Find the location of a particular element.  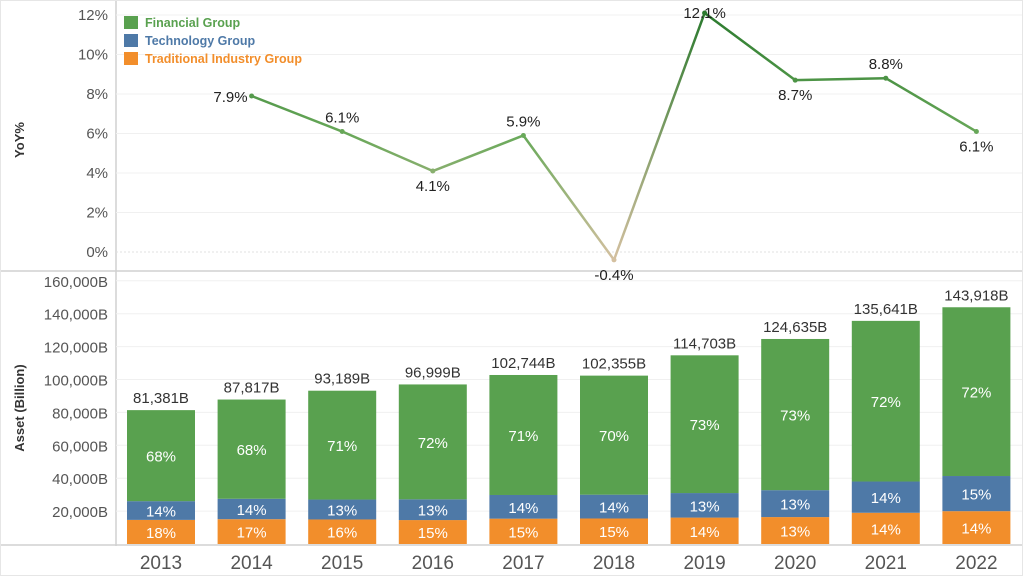

x-tick-label: 2020 is located at coordinates (795, 563).